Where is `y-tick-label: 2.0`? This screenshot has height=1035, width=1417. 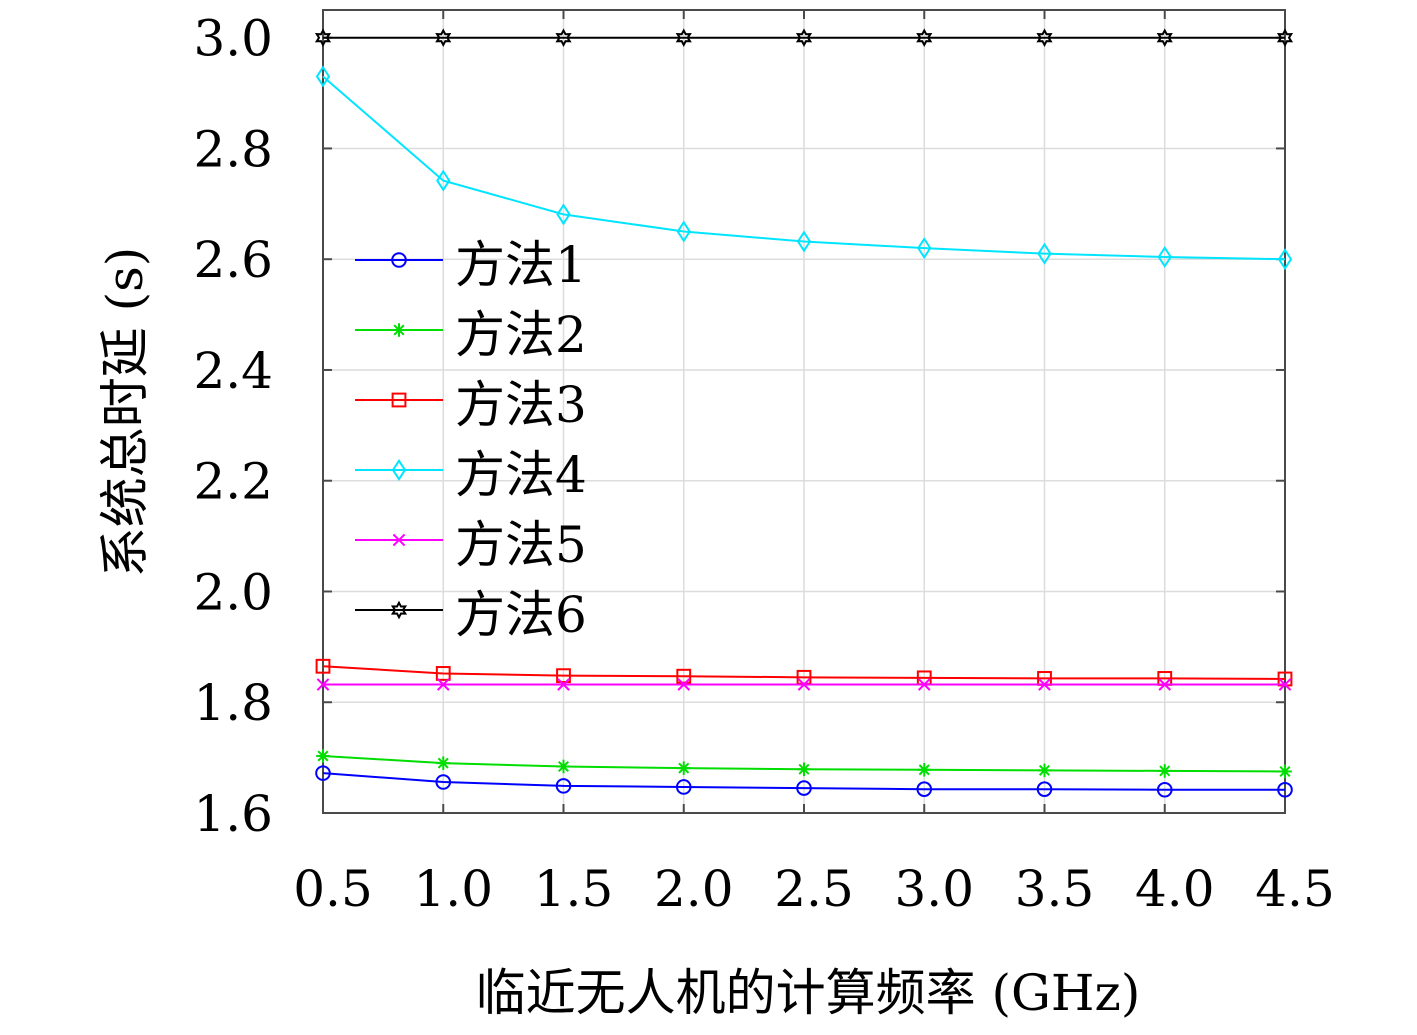
y-tick-label: 2.0 is located at coordinates (233, 592).